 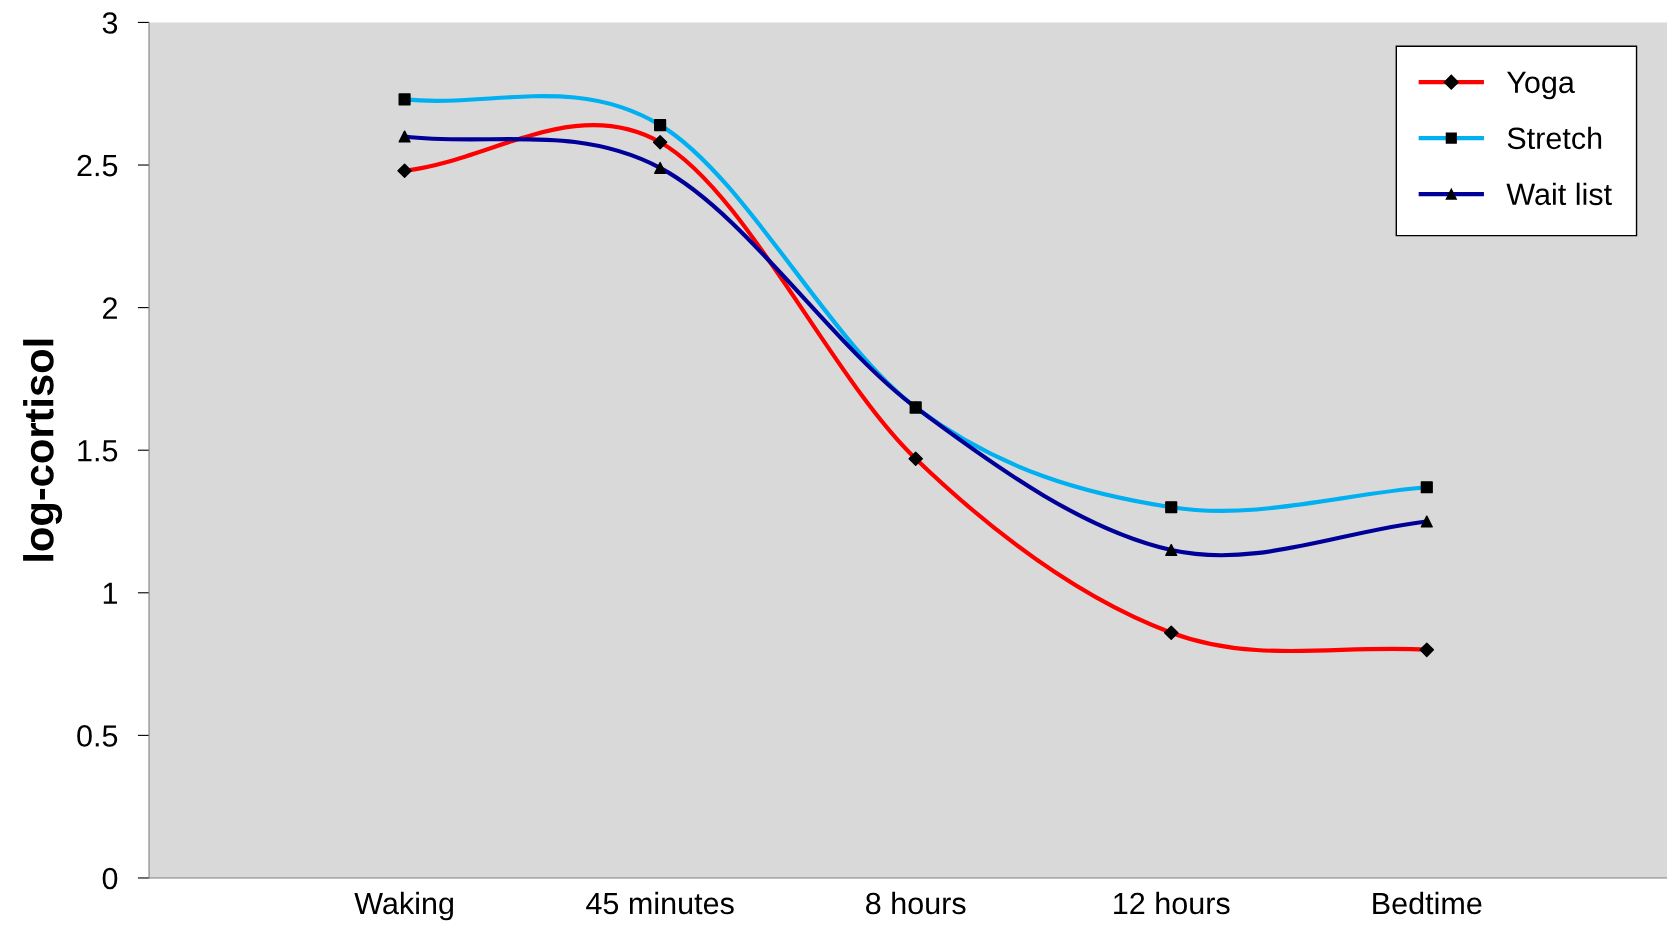 I want to click on y-tick-label: 1.5, so click(x=98, y=451).